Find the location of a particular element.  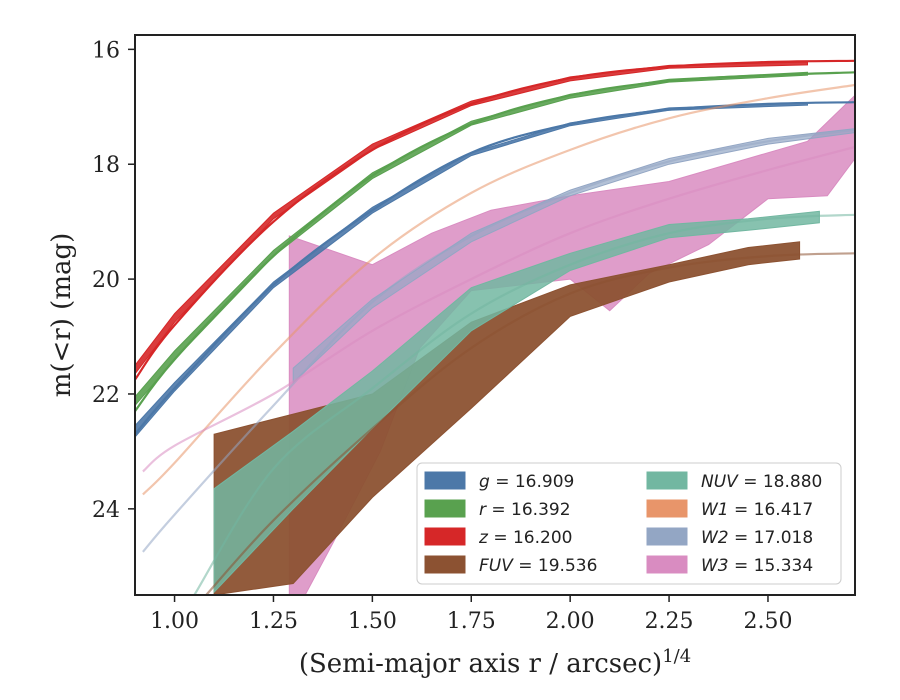

legend-box is located at coordinates (629, 523).